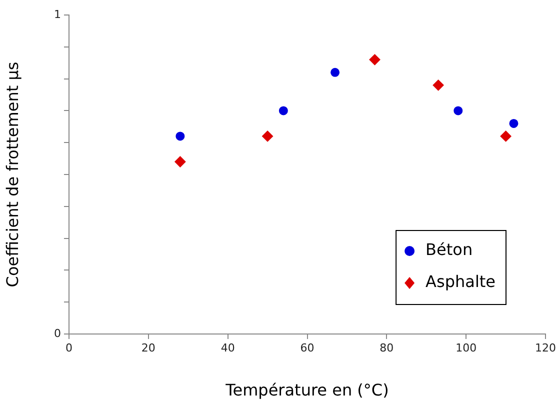 Image resolution: width=559 pixels, height=405 pixels. What do you see at coordinates (306, 390) in the screenshot?
I see `x-axis-title: Température en (°C)` at bounding box center [306, 390].